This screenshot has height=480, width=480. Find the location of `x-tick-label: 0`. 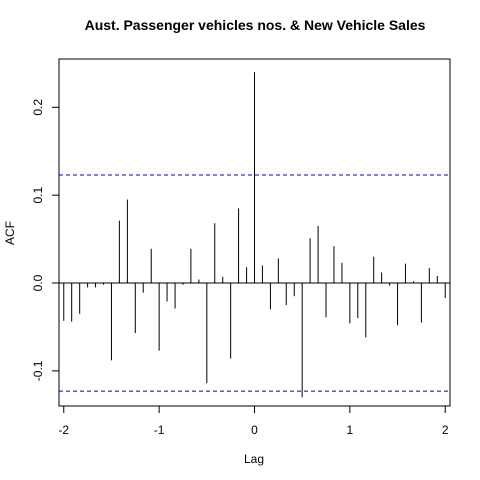

x-tick-label: 0 is located at coordinates (254, 430).